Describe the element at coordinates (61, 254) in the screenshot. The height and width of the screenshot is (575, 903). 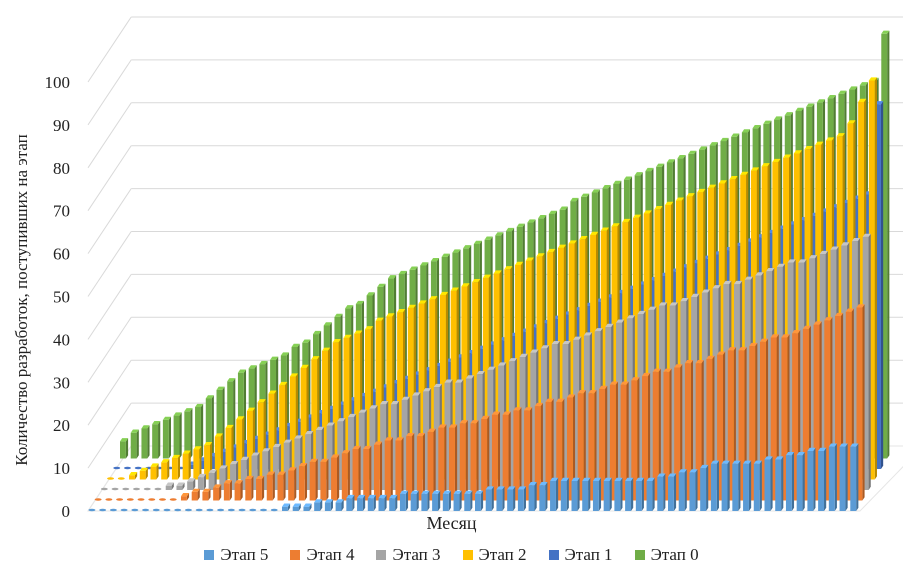
I see `y-tick-label: 60` at that location.